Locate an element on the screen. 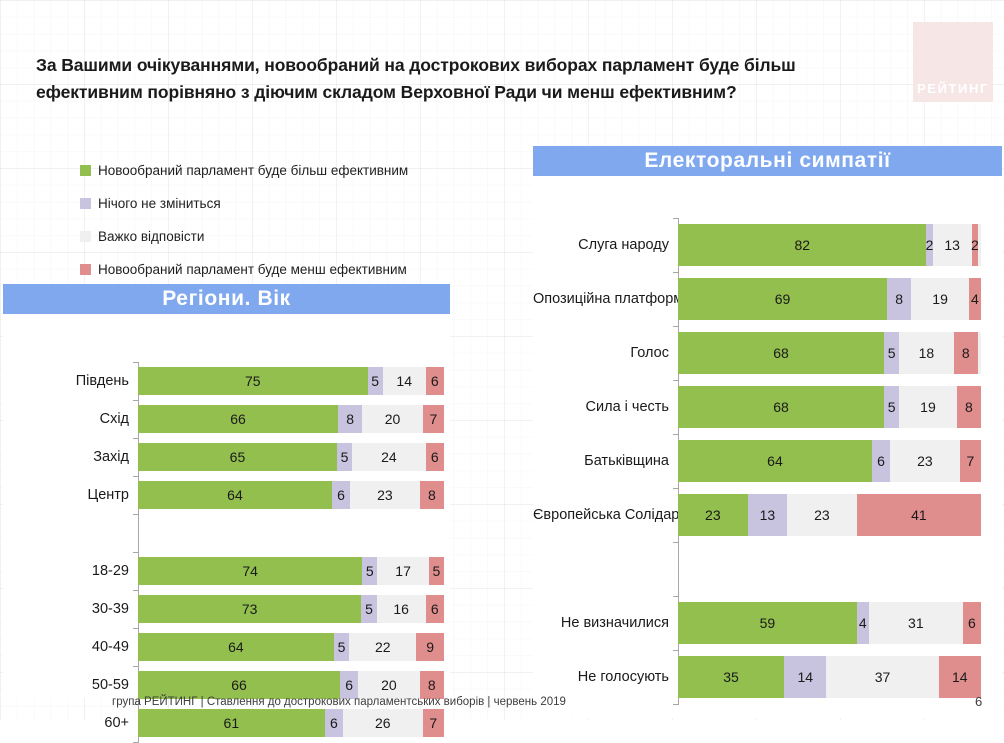 Image resolution: width=1004 pixels, height=743 pixels. bar-segment-value: 7 is located at coordinates (433, 419).